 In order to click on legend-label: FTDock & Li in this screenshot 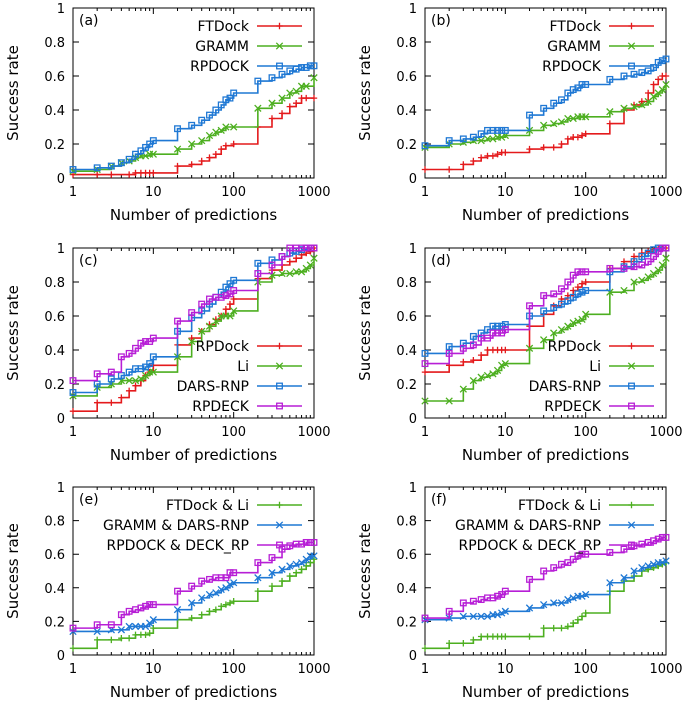, I will do `click(559, 506)`.